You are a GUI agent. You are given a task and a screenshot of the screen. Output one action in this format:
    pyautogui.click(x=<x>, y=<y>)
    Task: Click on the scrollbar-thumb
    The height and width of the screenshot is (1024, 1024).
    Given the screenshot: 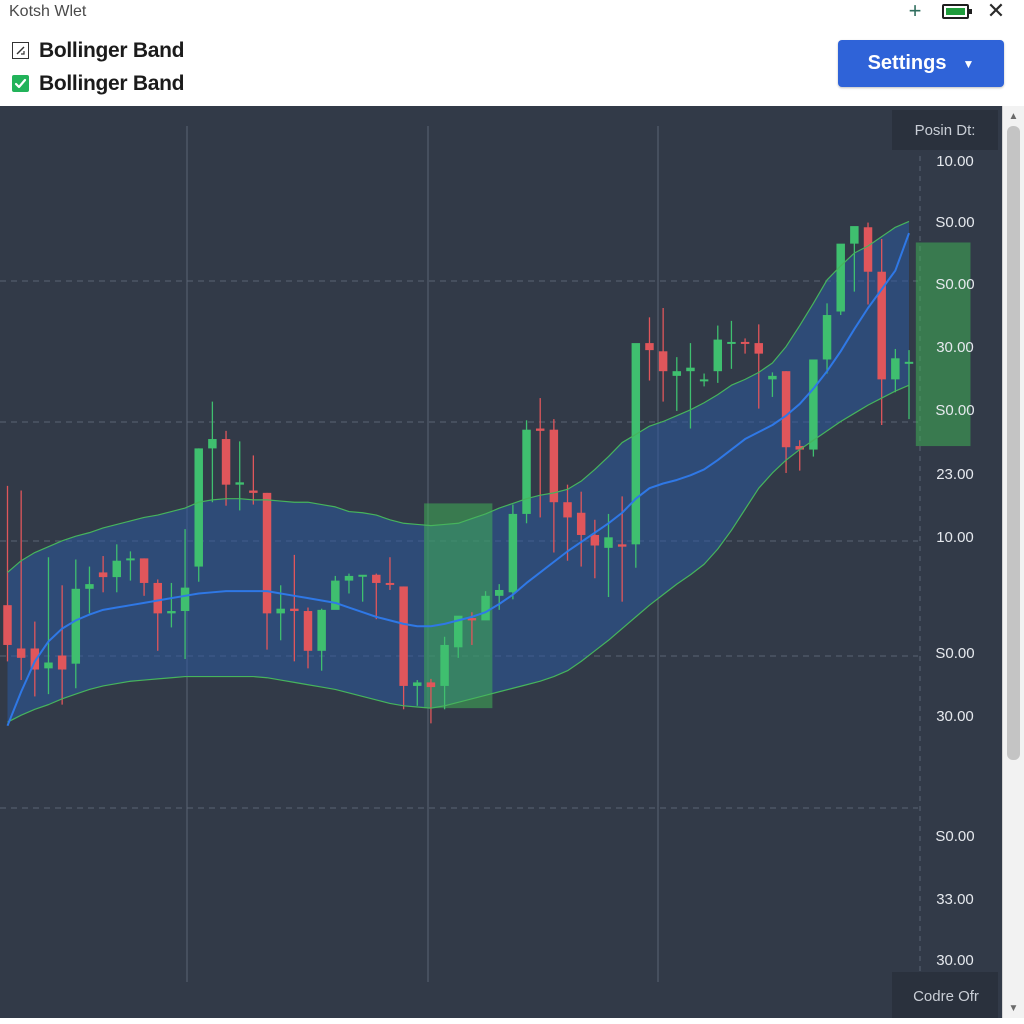 What is the action you would take?
    pyautogui.click(x=1013, y=443)
    